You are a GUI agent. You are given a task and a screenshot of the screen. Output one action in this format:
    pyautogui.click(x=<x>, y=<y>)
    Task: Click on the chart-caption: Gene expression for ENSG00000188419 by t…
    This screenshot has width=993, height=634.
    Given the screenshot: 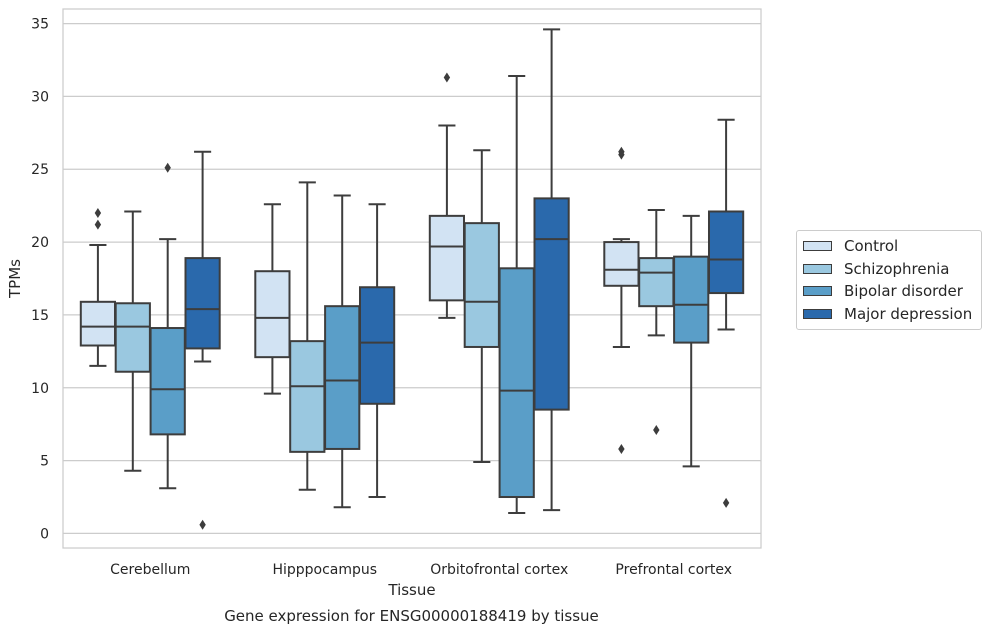 What is the action you would take?
    pyautogui.click(x=411, y=616)
    